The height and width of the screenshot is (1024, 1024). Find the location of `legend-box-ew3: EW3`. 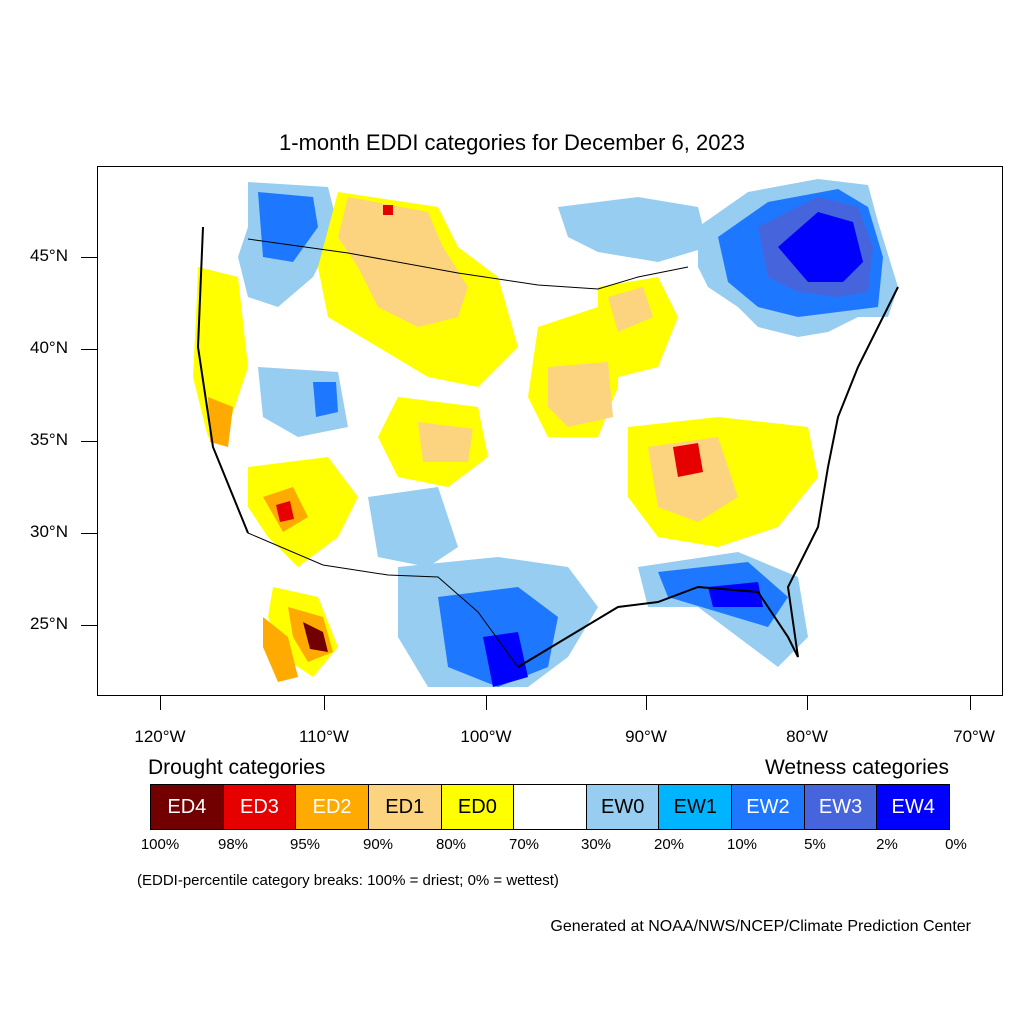

legend-box-ew3: EW3 is located at coordinates (841, 807).